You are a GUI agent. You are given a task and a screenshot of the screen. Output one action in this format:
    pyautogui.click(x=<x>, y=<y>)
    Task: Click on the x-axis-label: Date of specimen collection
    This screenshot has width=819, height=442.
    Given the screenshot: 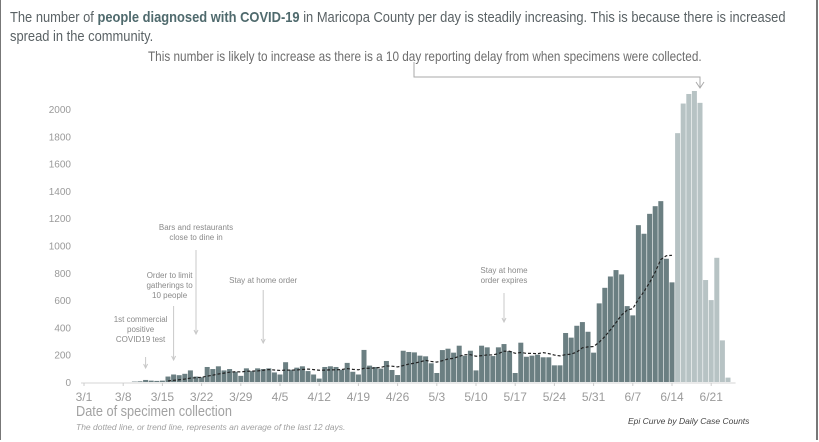 What is the action you would take?
    pyautogui.click(x=154, y=411)
    